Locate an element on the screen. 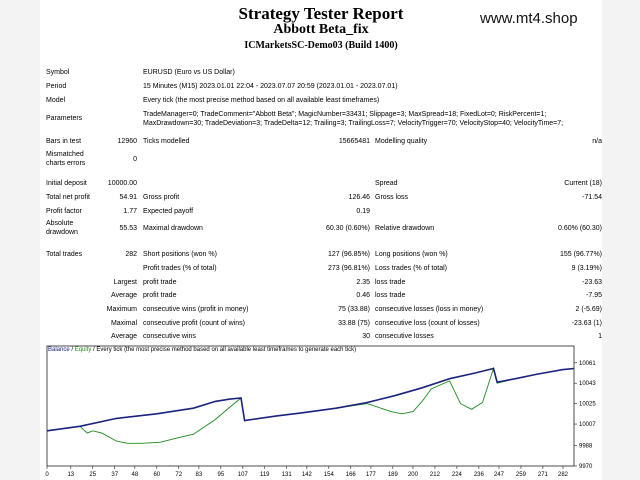 This screenshot has width=640, height=480. initial-deposit-value: 10000.00 is located at coordinates (122, 183).